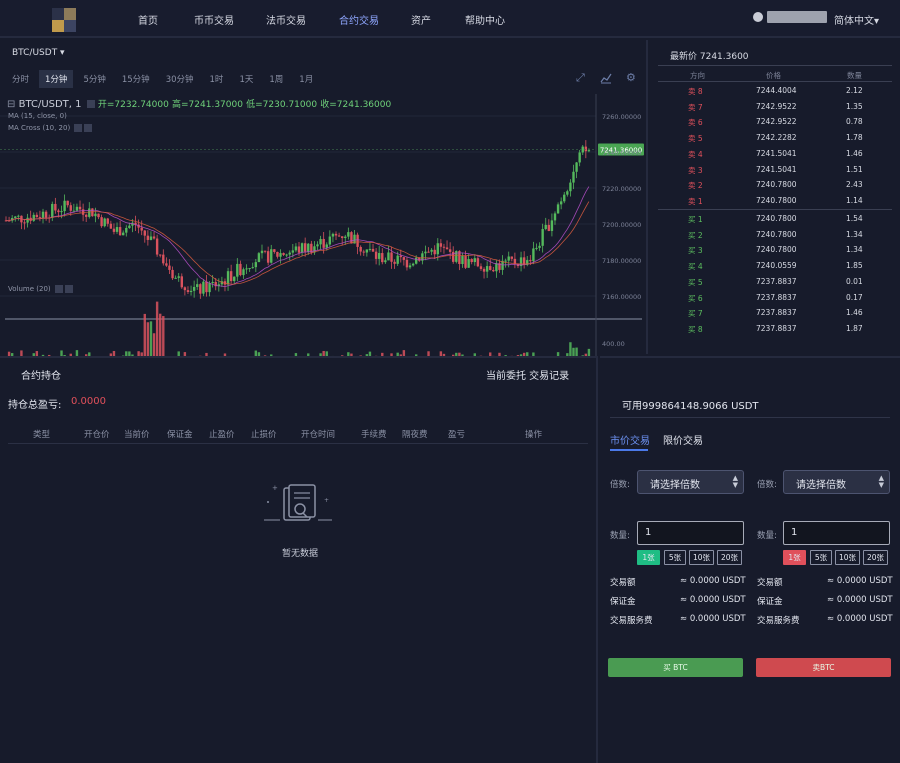 This screenshot has width=900, height=763. I want to click on ask-row: 卖 3 7241.5041 1.51, so click(775, 169).